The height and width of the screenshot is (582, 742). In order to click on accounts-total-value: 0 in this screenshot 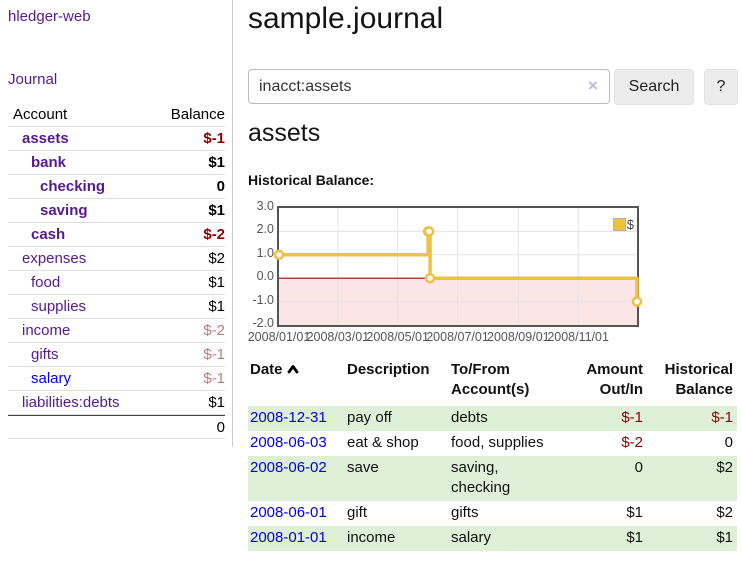, I will do `click(220, 427)`.